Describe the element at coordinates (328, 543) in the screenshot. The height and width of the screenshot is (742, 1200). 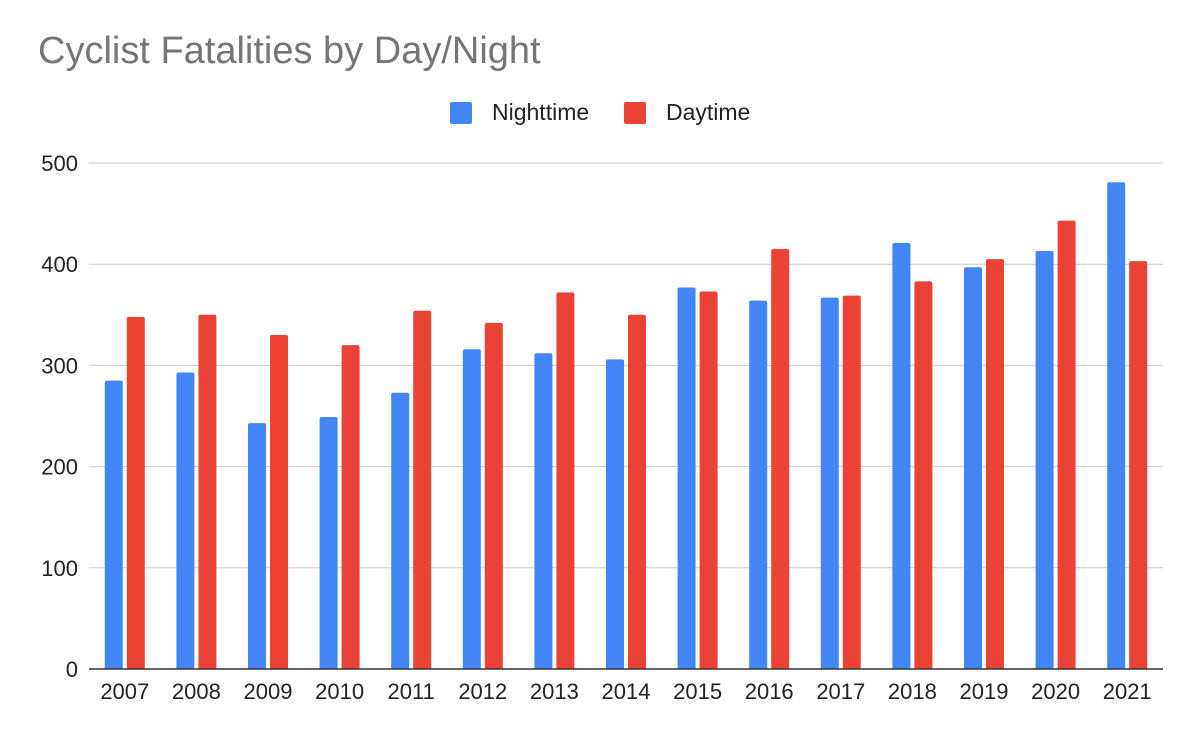
I see `bar-nighttime-2010` at that location.